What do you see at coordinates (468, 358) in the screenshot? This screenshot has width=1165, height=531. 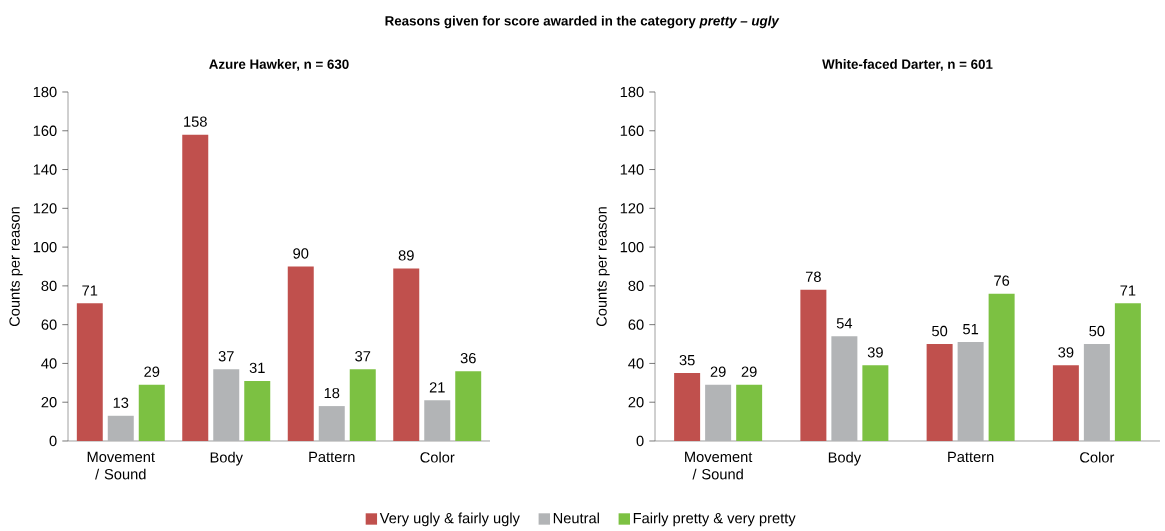 I see `data-label: 36` at bounding box center [468, 358].